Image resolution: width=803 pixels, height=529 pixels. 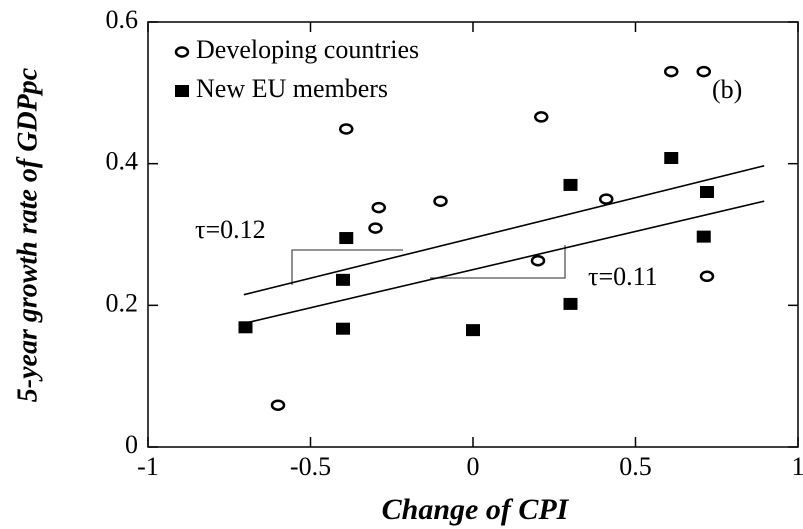 I want to click on x-tick-label: 0.5, so click(x=635, y=466).